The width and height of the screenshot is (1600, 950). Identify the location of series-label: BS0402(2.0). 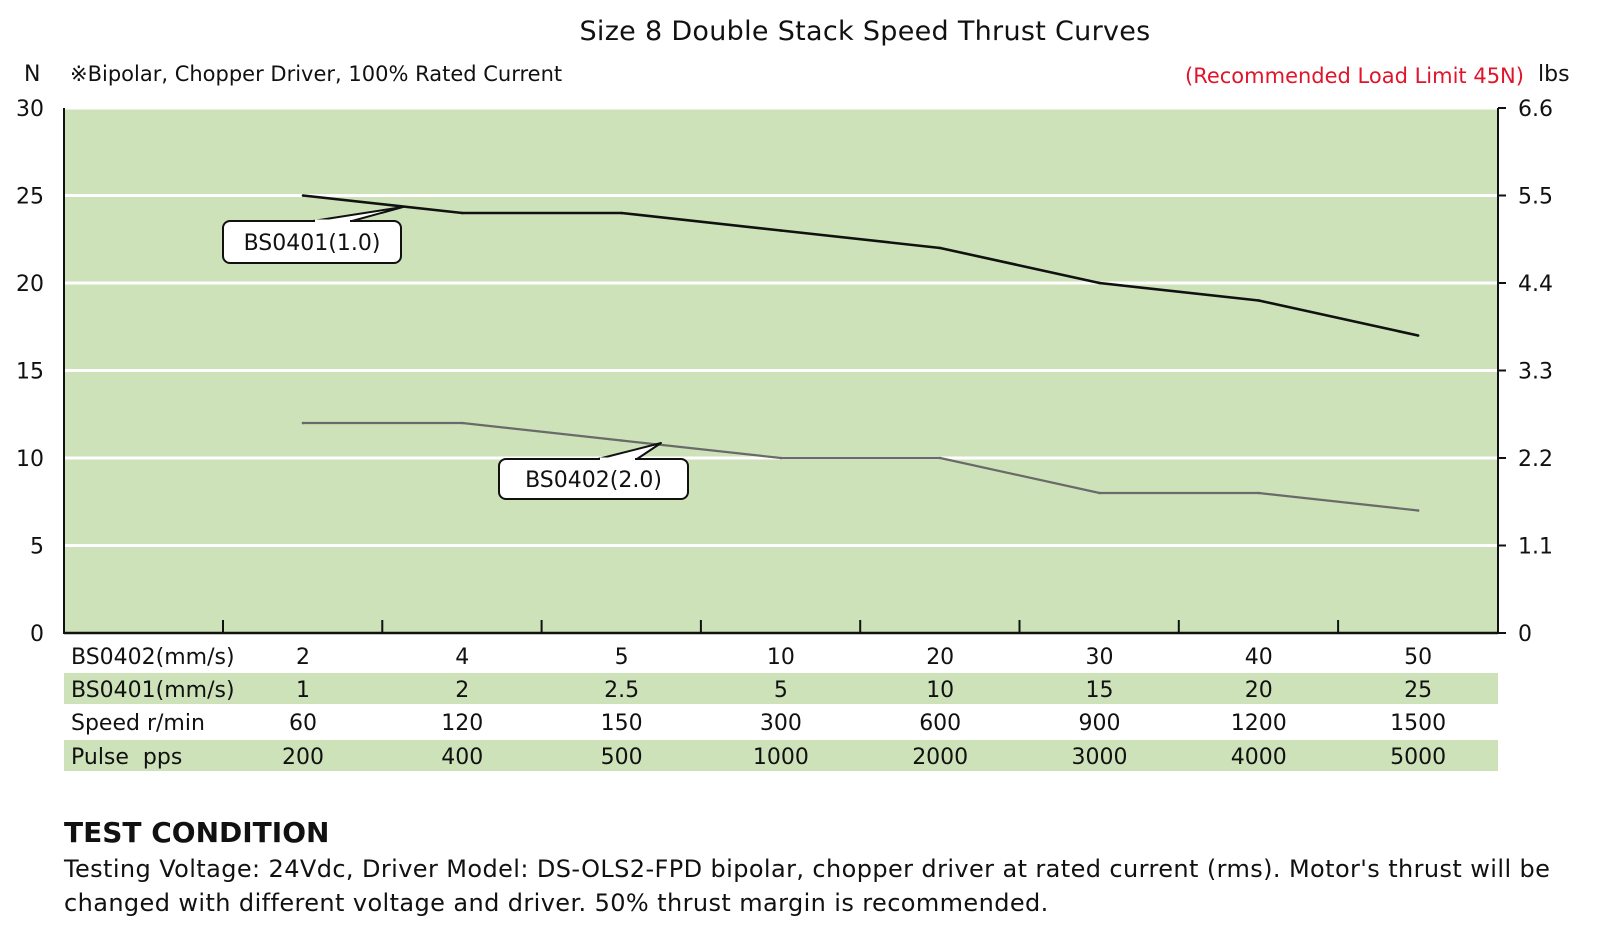
(593, 480).